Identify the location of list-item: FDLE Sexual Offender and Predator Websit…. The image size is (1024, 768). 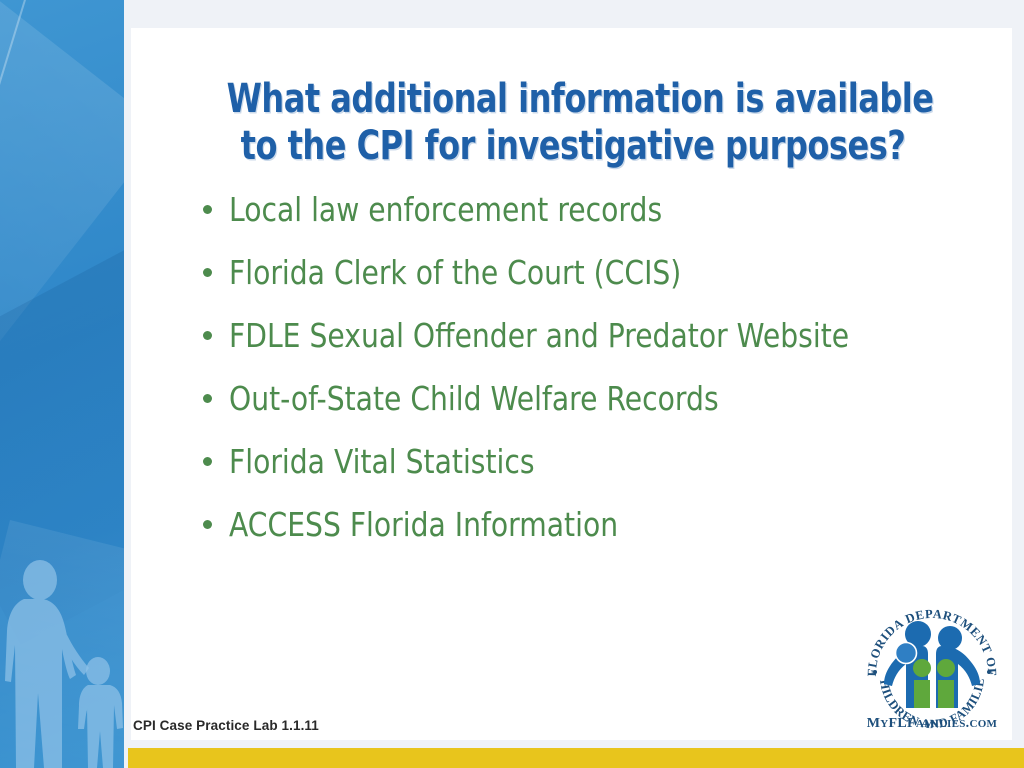
(594, 336).